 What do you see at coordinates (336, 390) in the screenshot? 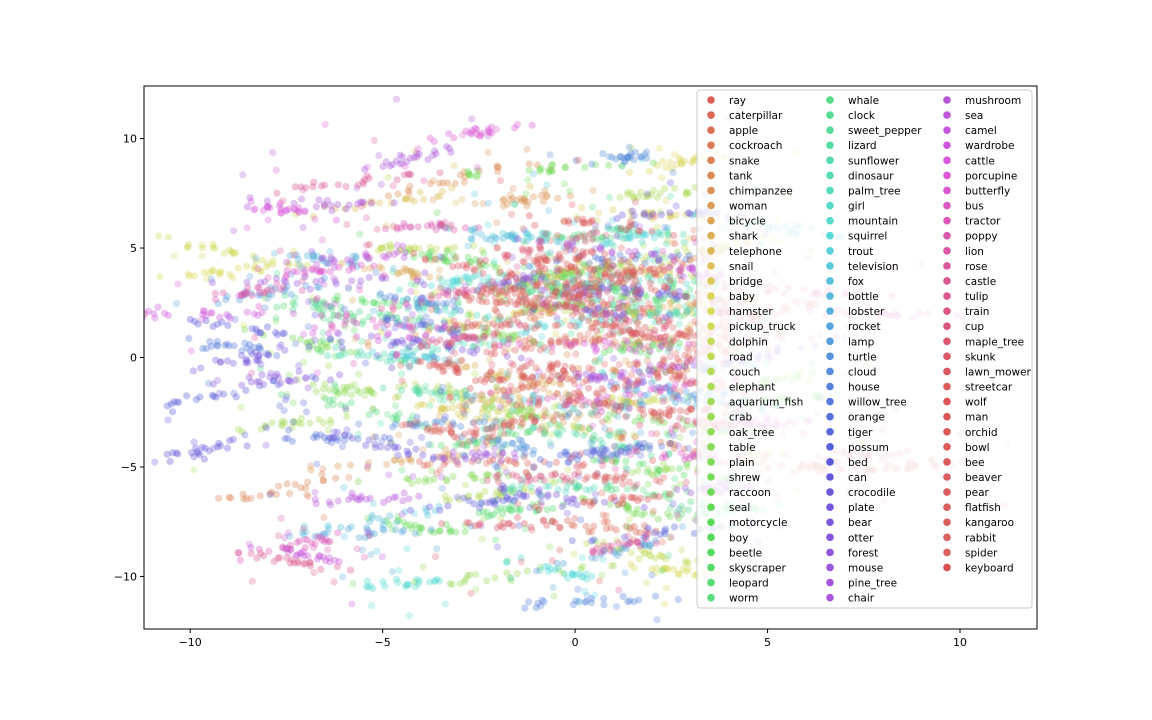
I see `point-worm` at bounding box center [336, 390].